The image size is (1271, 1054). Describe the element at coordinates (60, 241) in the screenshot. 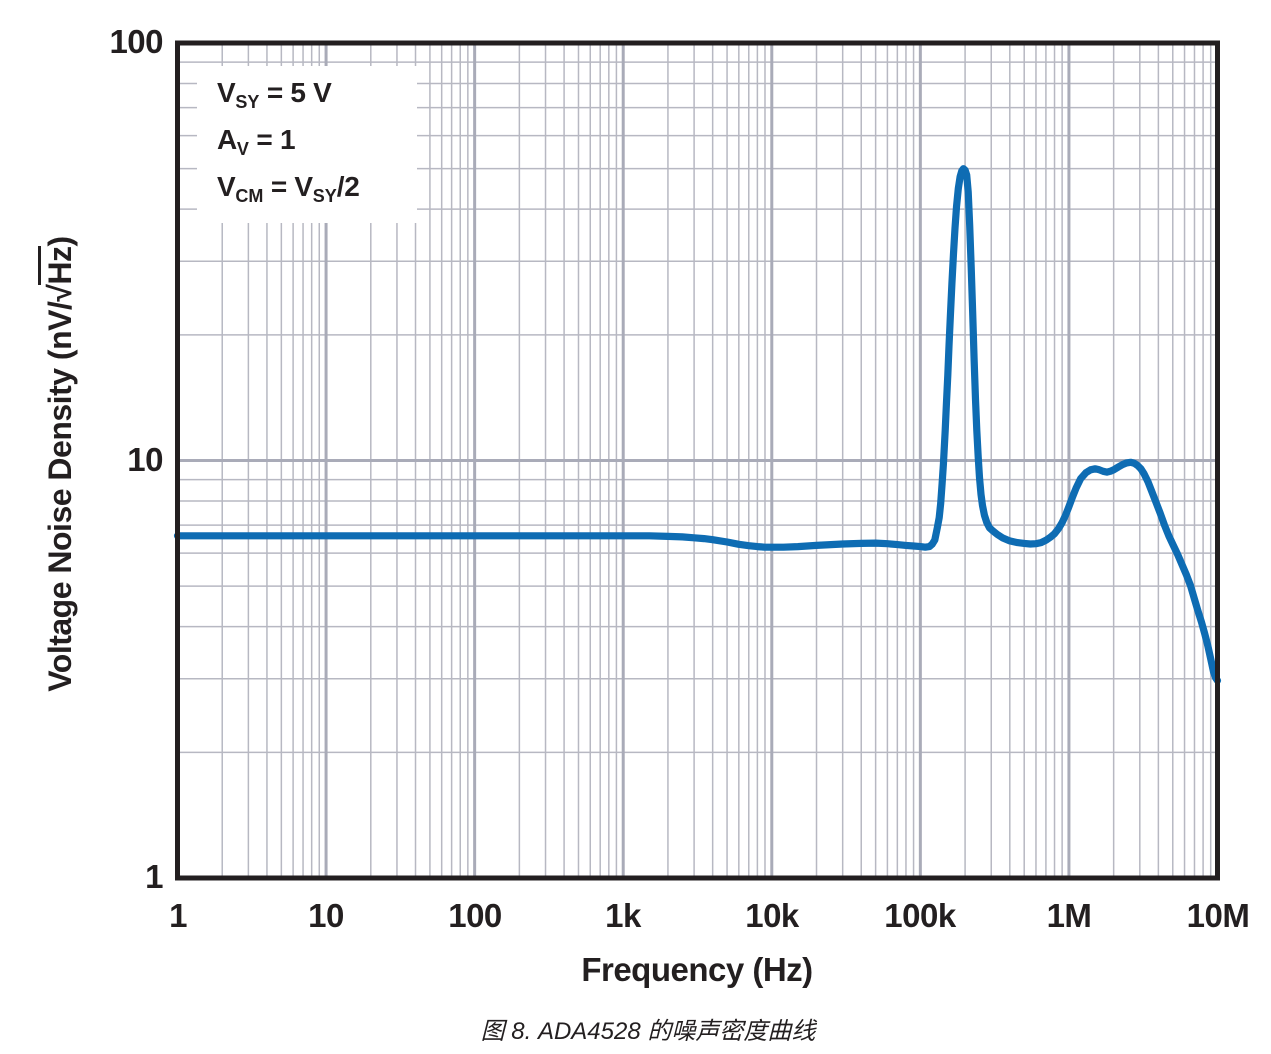

I see `y-axis-title-close: )` at that location.